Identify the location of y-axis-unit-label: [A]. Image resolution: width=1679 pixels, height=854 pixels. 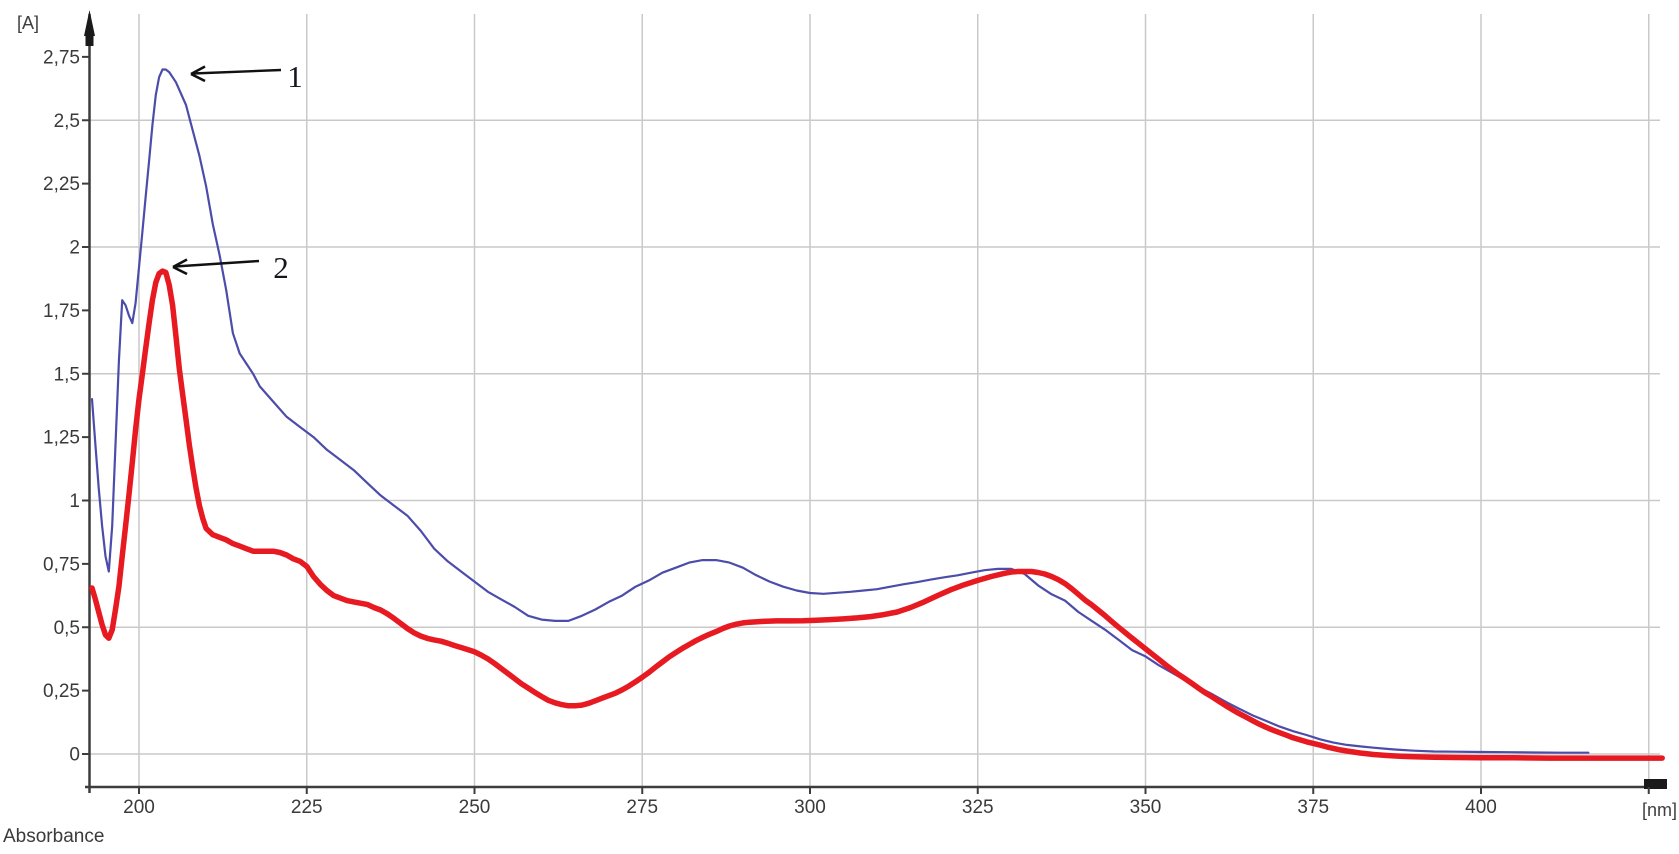
(28, 23).